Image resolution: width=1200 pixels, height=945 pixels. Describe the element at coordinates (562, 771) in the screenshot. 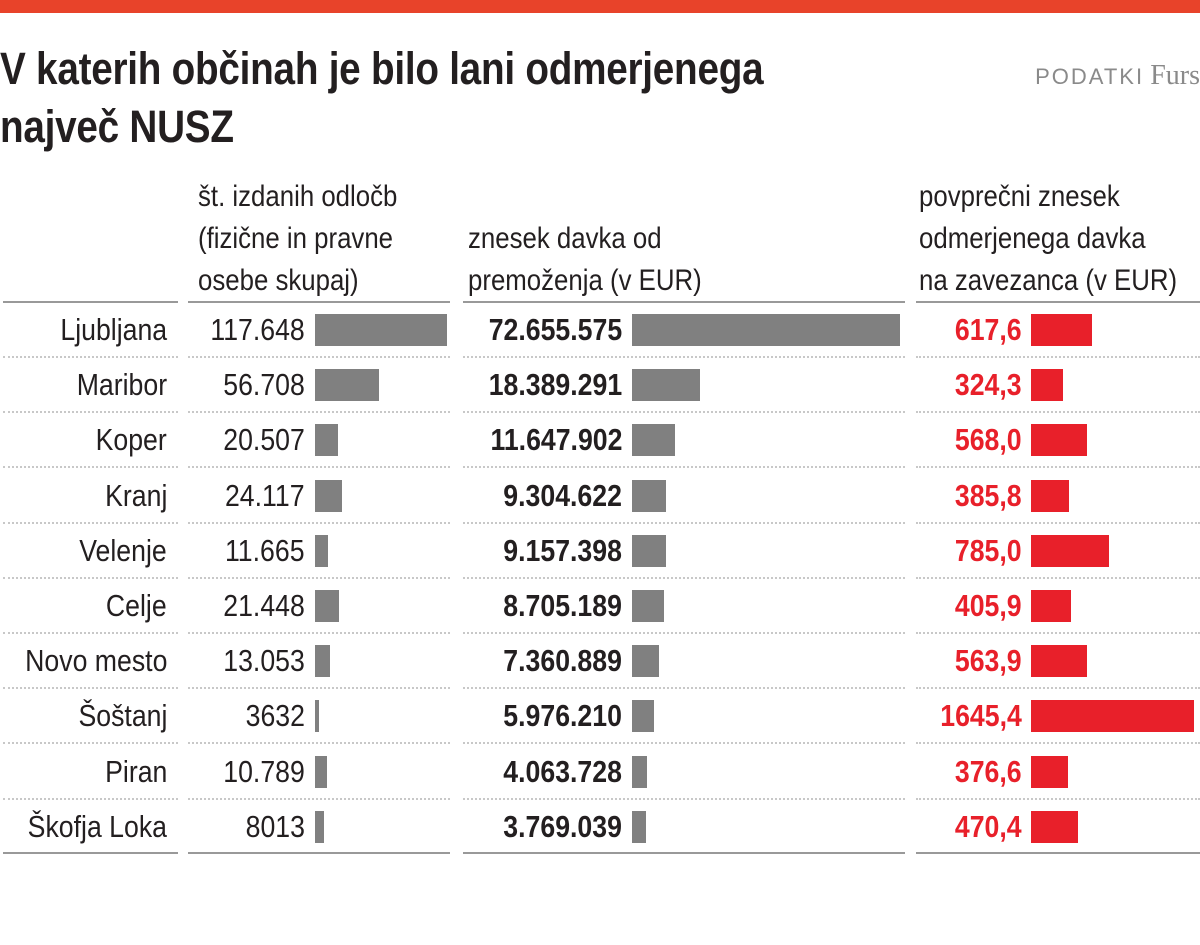

I see `value-label: 4.063.728` at that location.